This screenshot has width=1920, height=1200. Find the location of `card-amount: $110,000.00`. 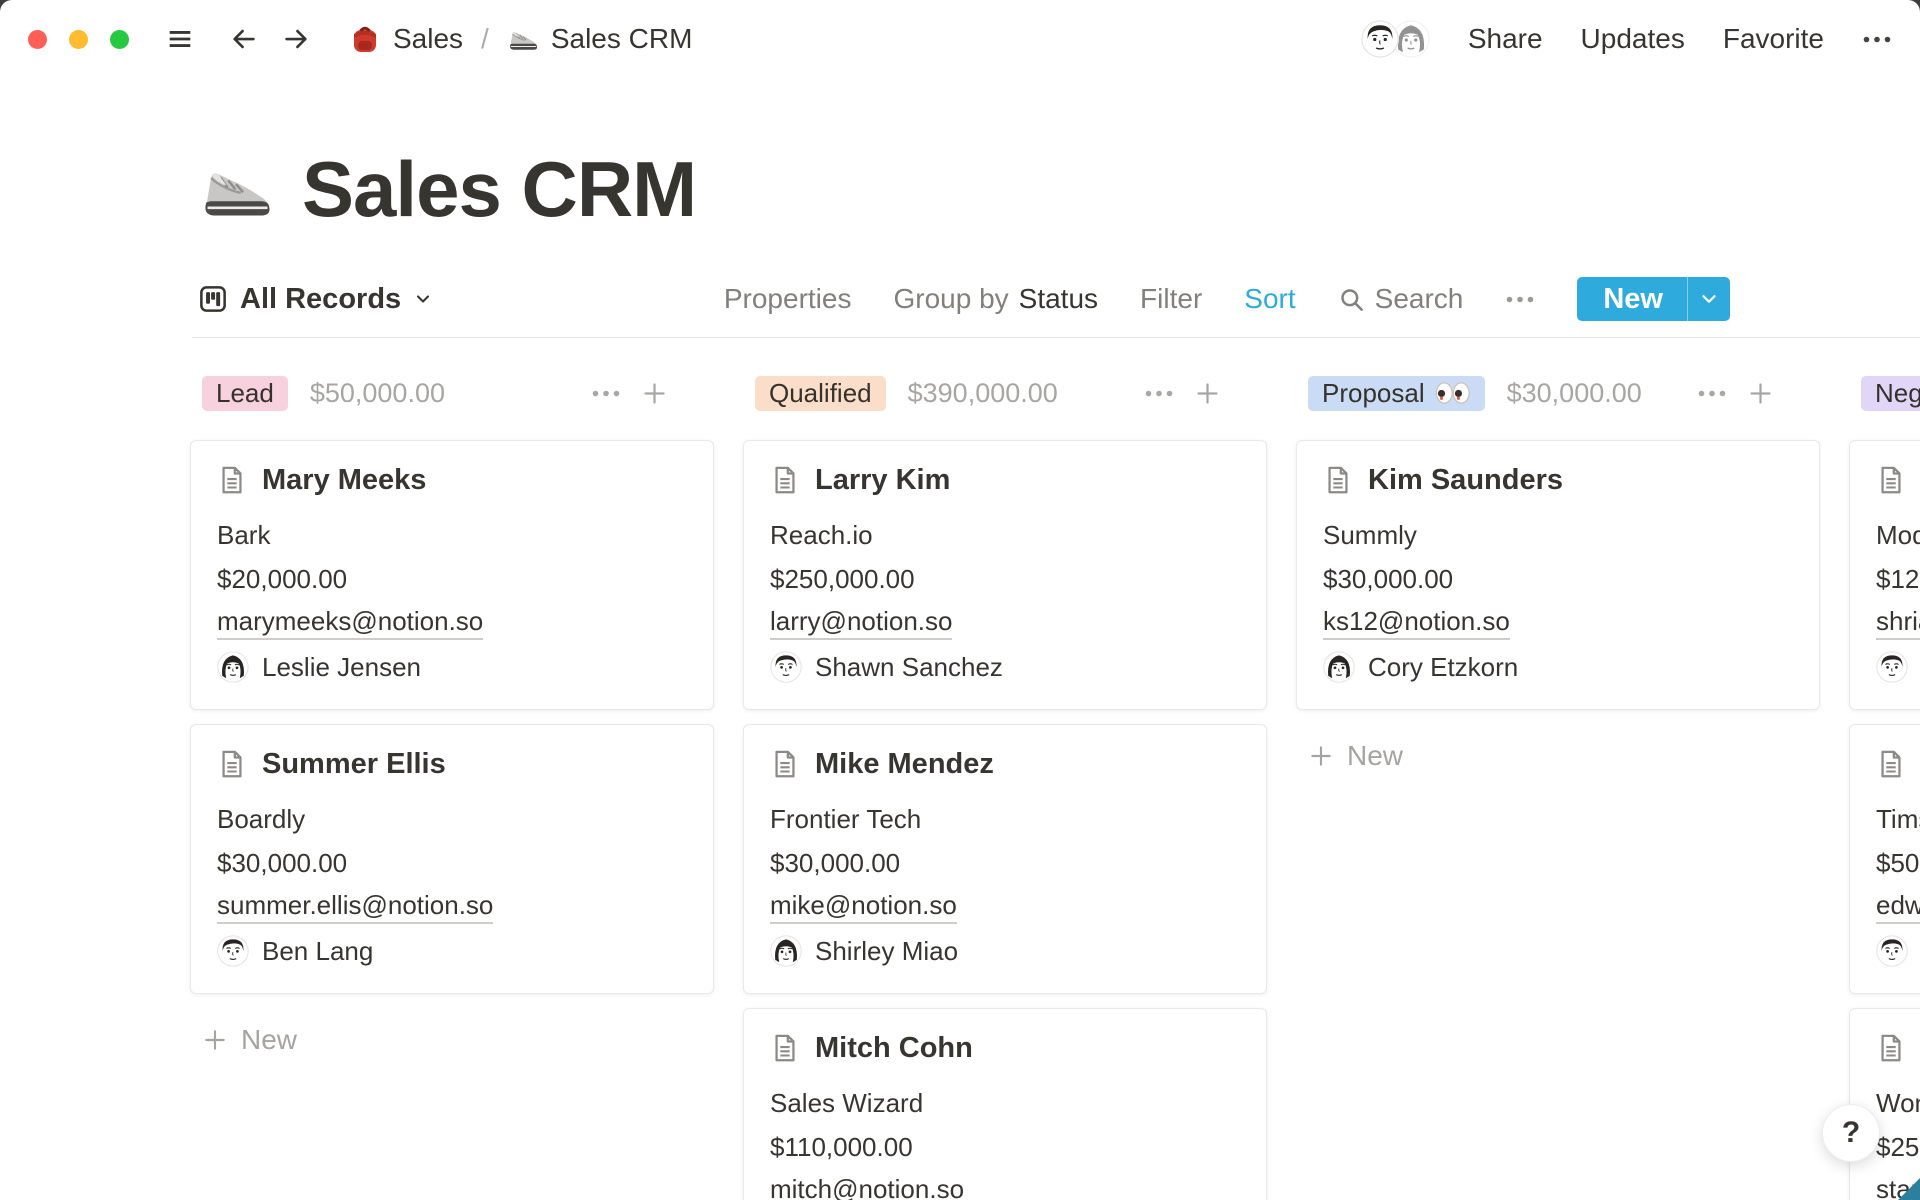

card-amount: $110,000.00 is located at coordinates (841, 1146).